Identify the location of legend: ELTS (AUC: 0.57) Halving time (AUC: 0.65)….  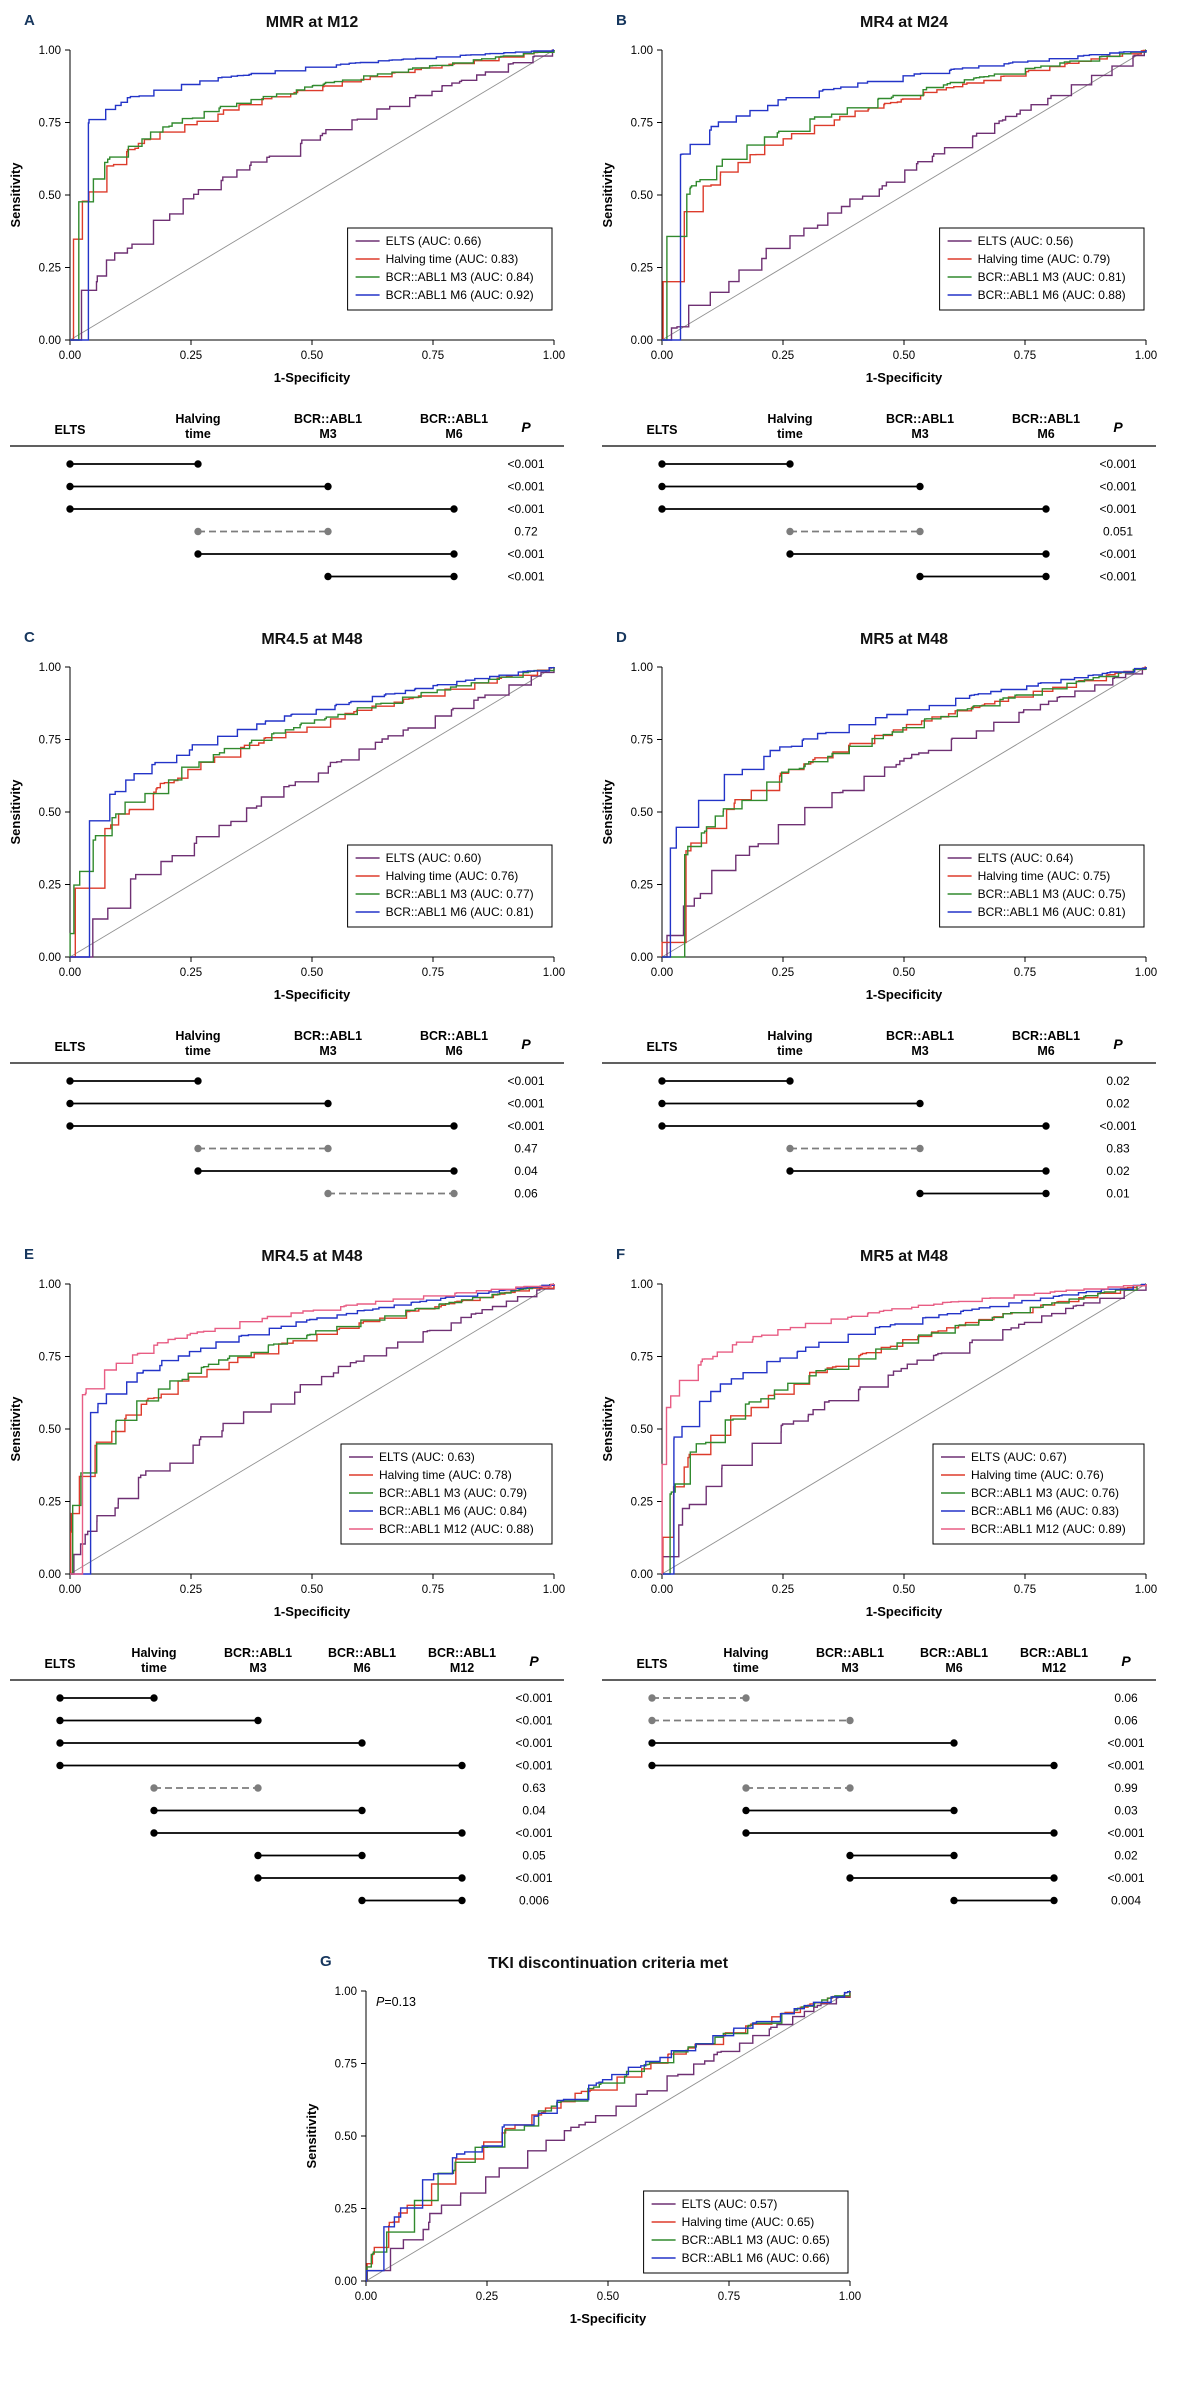
(746, 2232).